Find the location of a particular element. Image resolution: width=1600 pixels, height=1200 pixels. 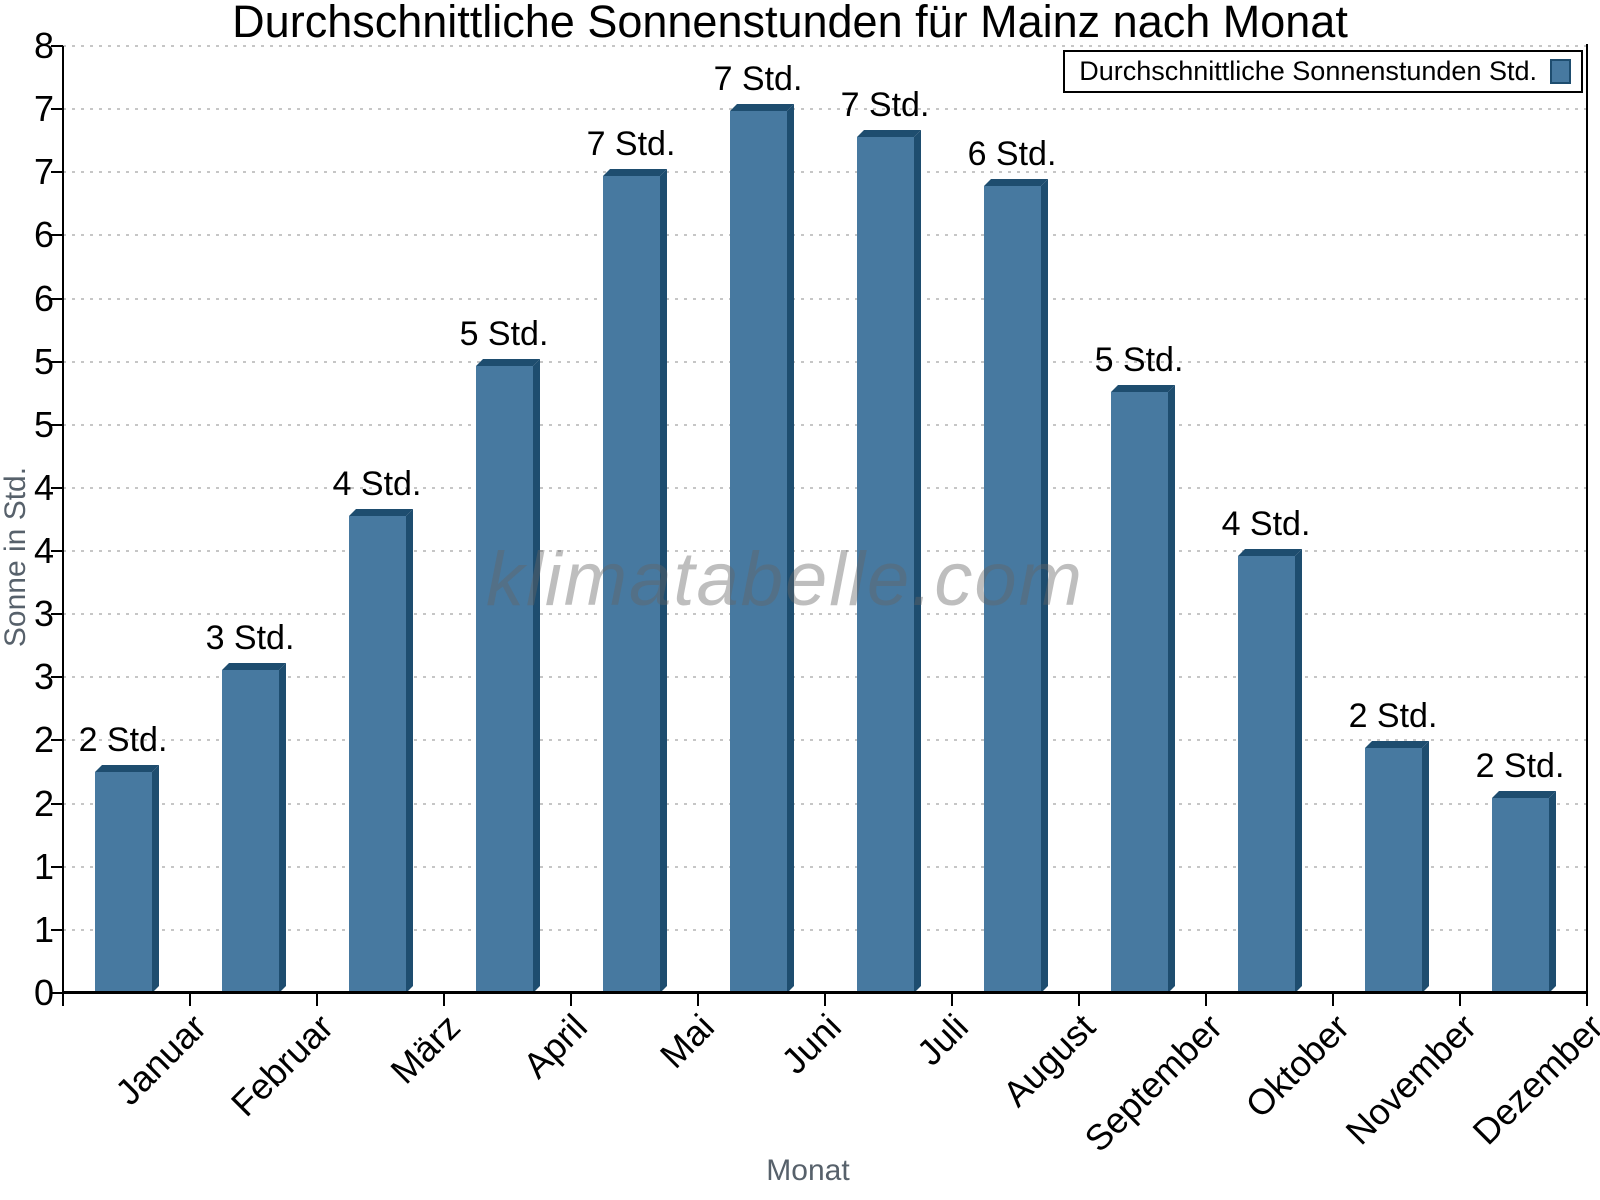

bar-februar is located at coordinates (254, 828).